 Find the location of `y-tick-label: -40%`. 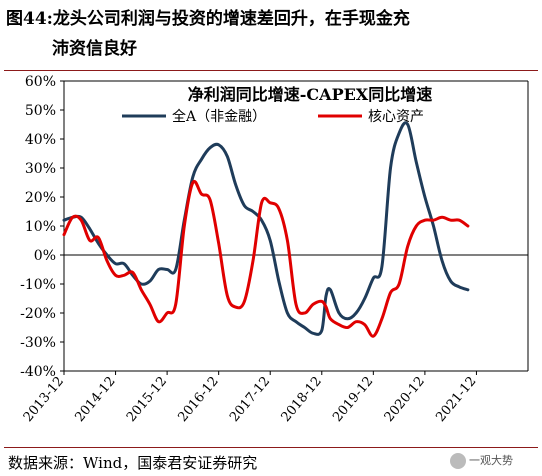

y-tick-label: -40% is located at coordinates (38, 372).